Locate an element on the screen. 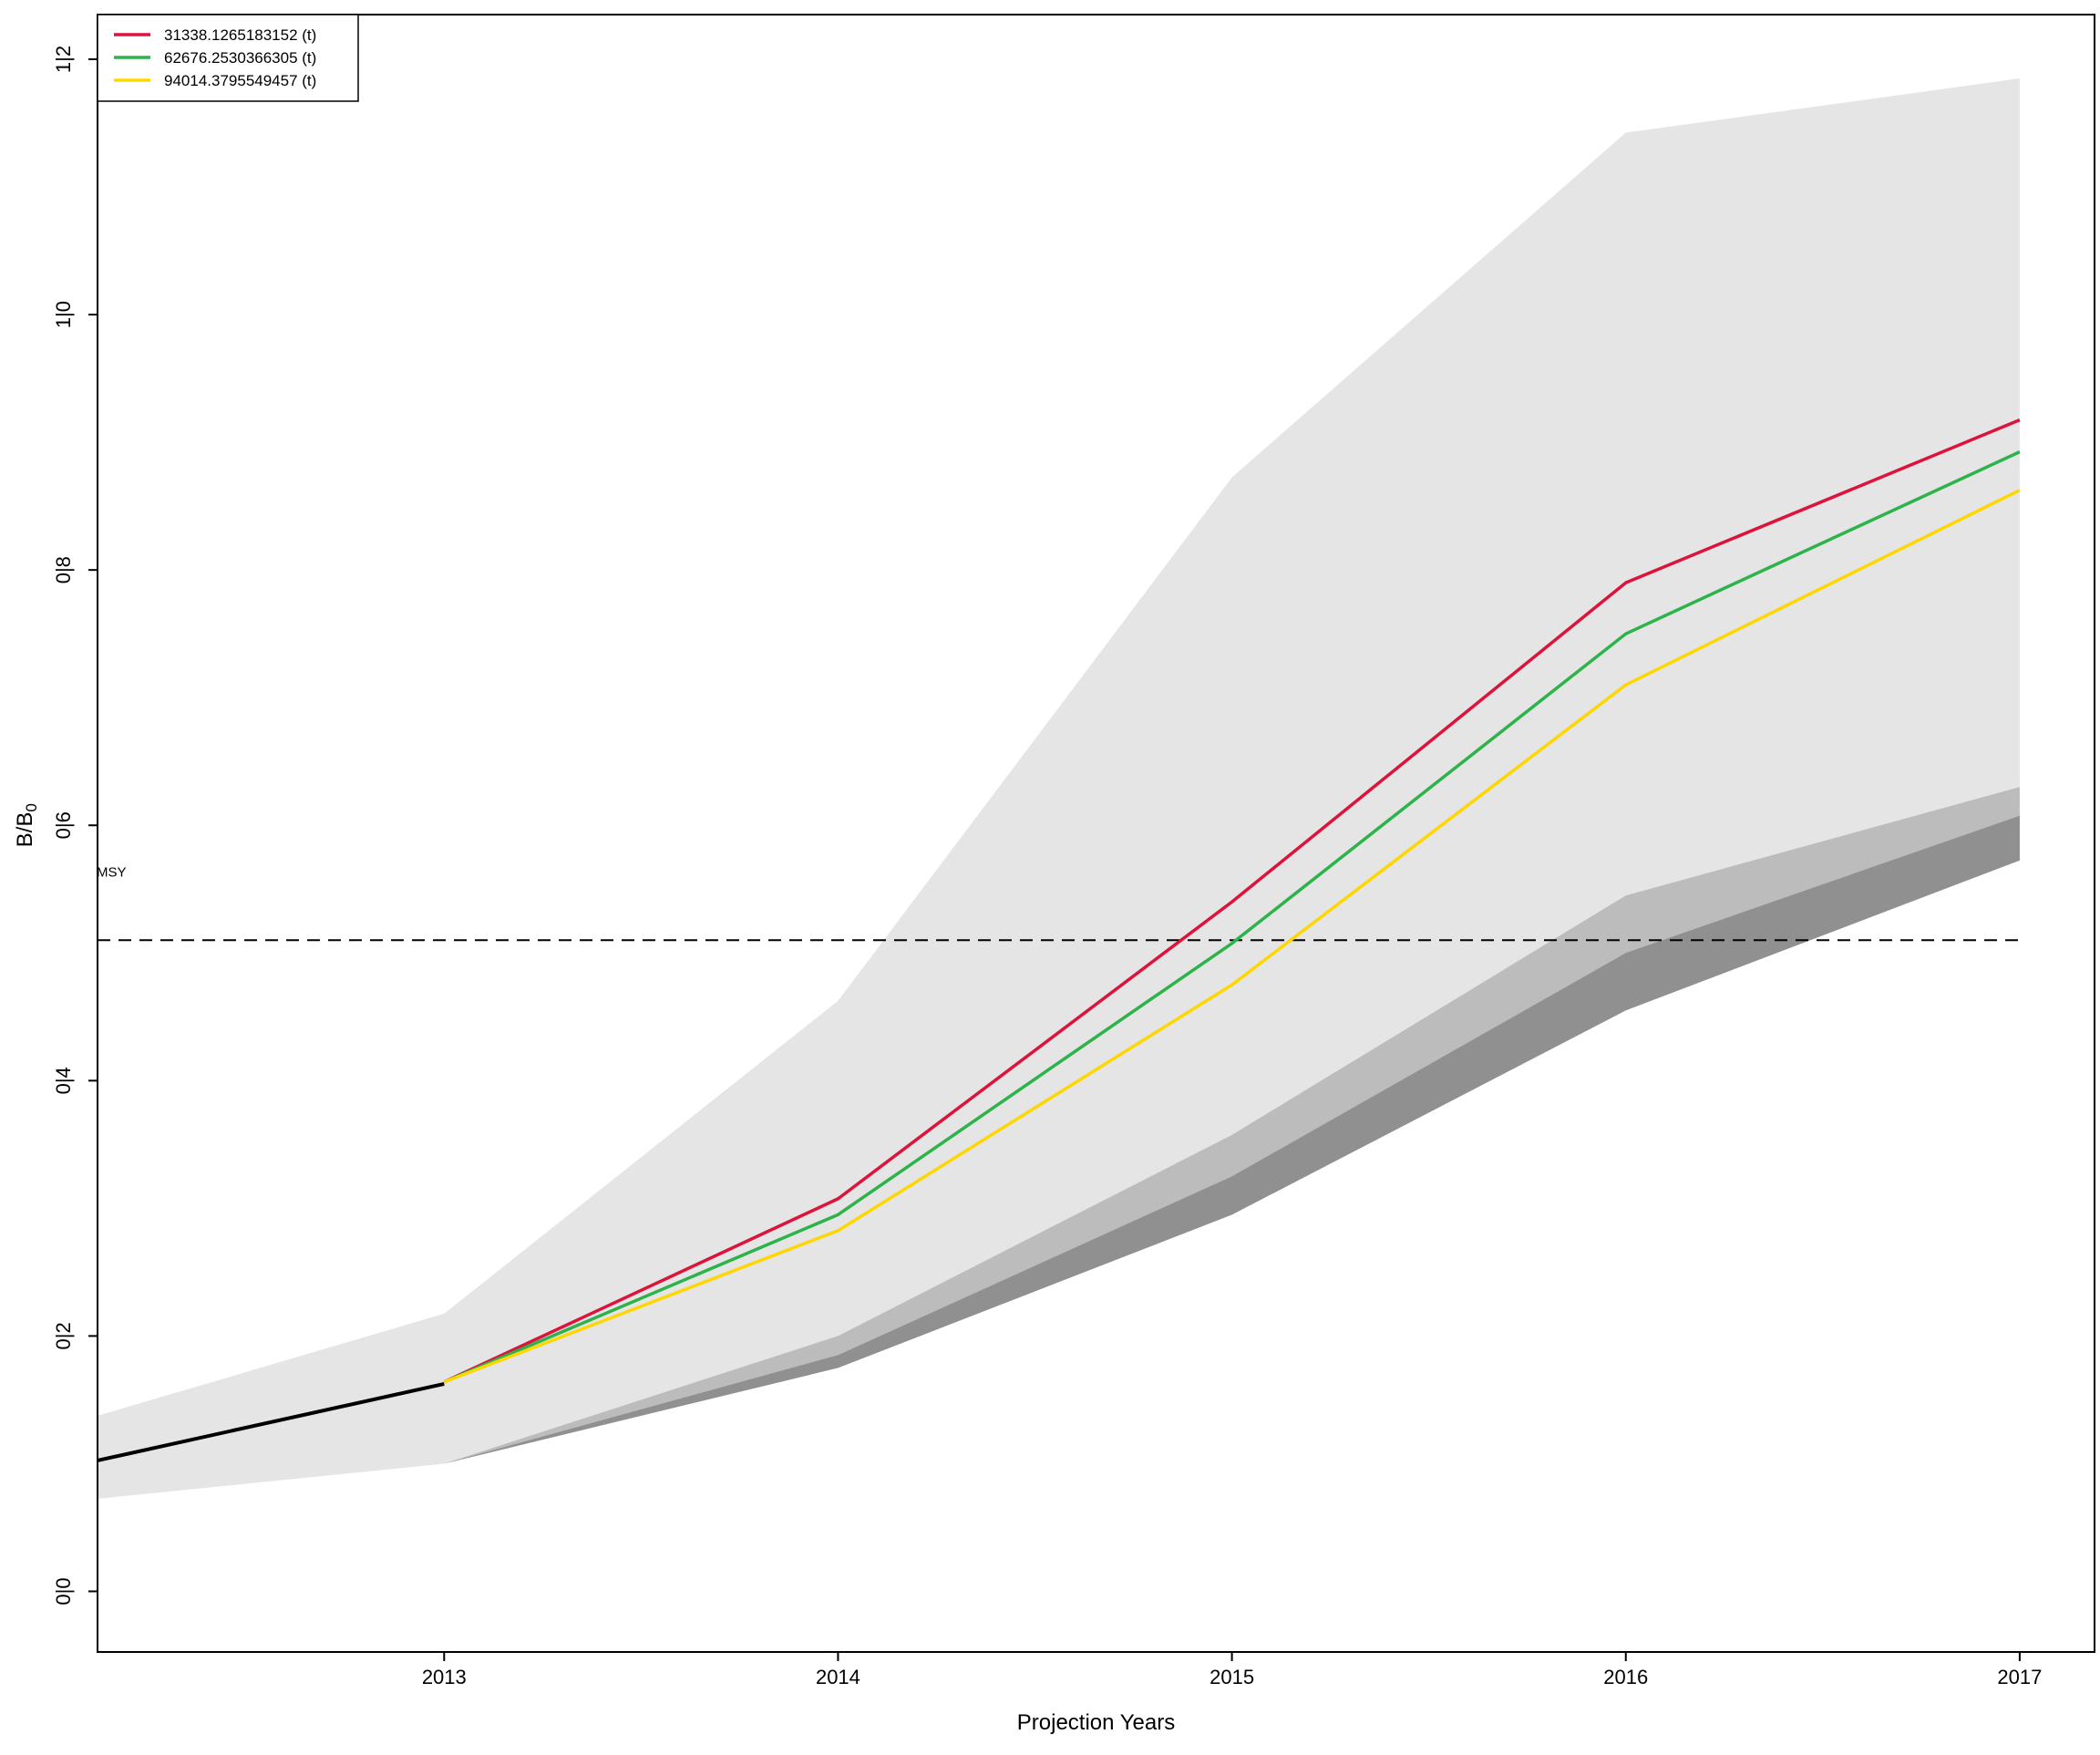  legend-box is located at coordinates (228, 58).